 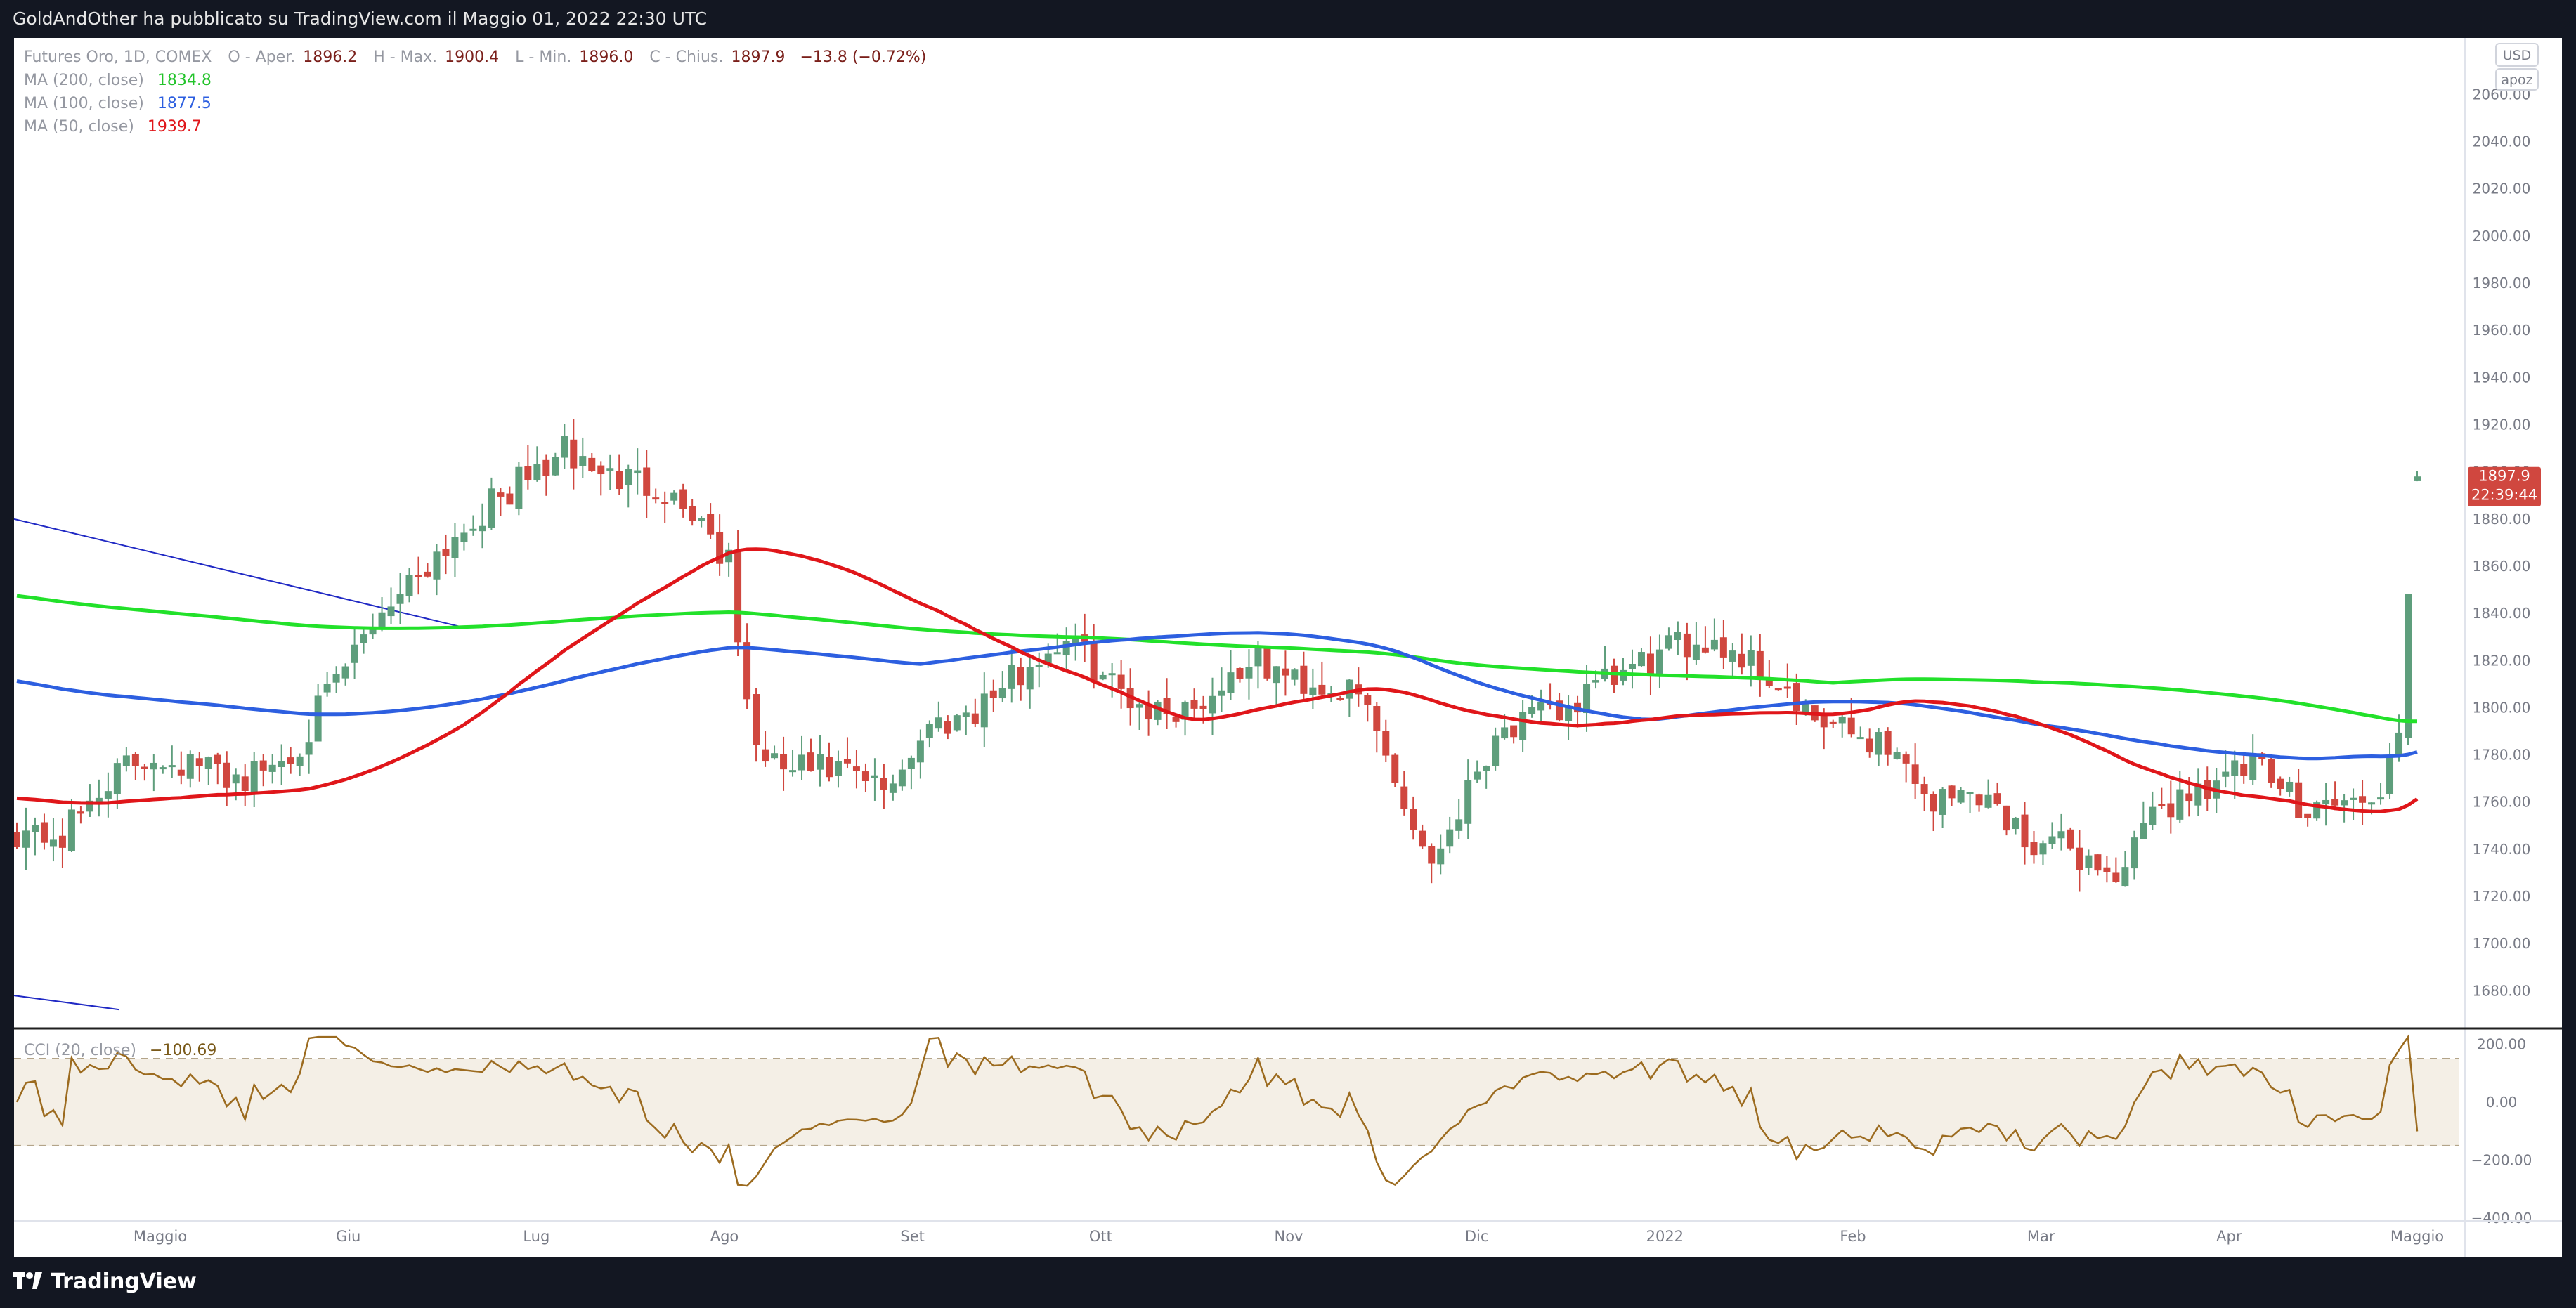 I want to click on cci-pane: 200.00 0.00 −200.00 −400.00, so click(x=1273, y=1130).